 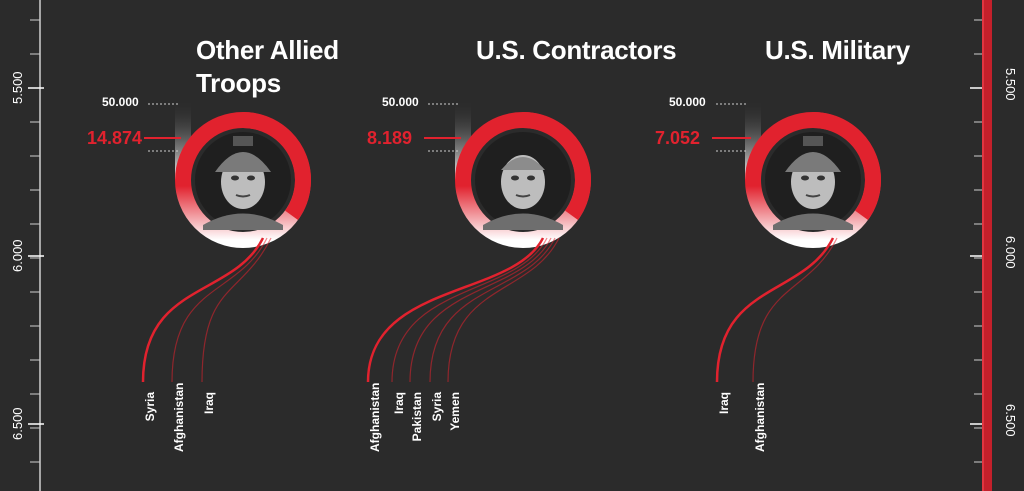 I want to click on country-label: Pakistan, so click(x=417, y=417).